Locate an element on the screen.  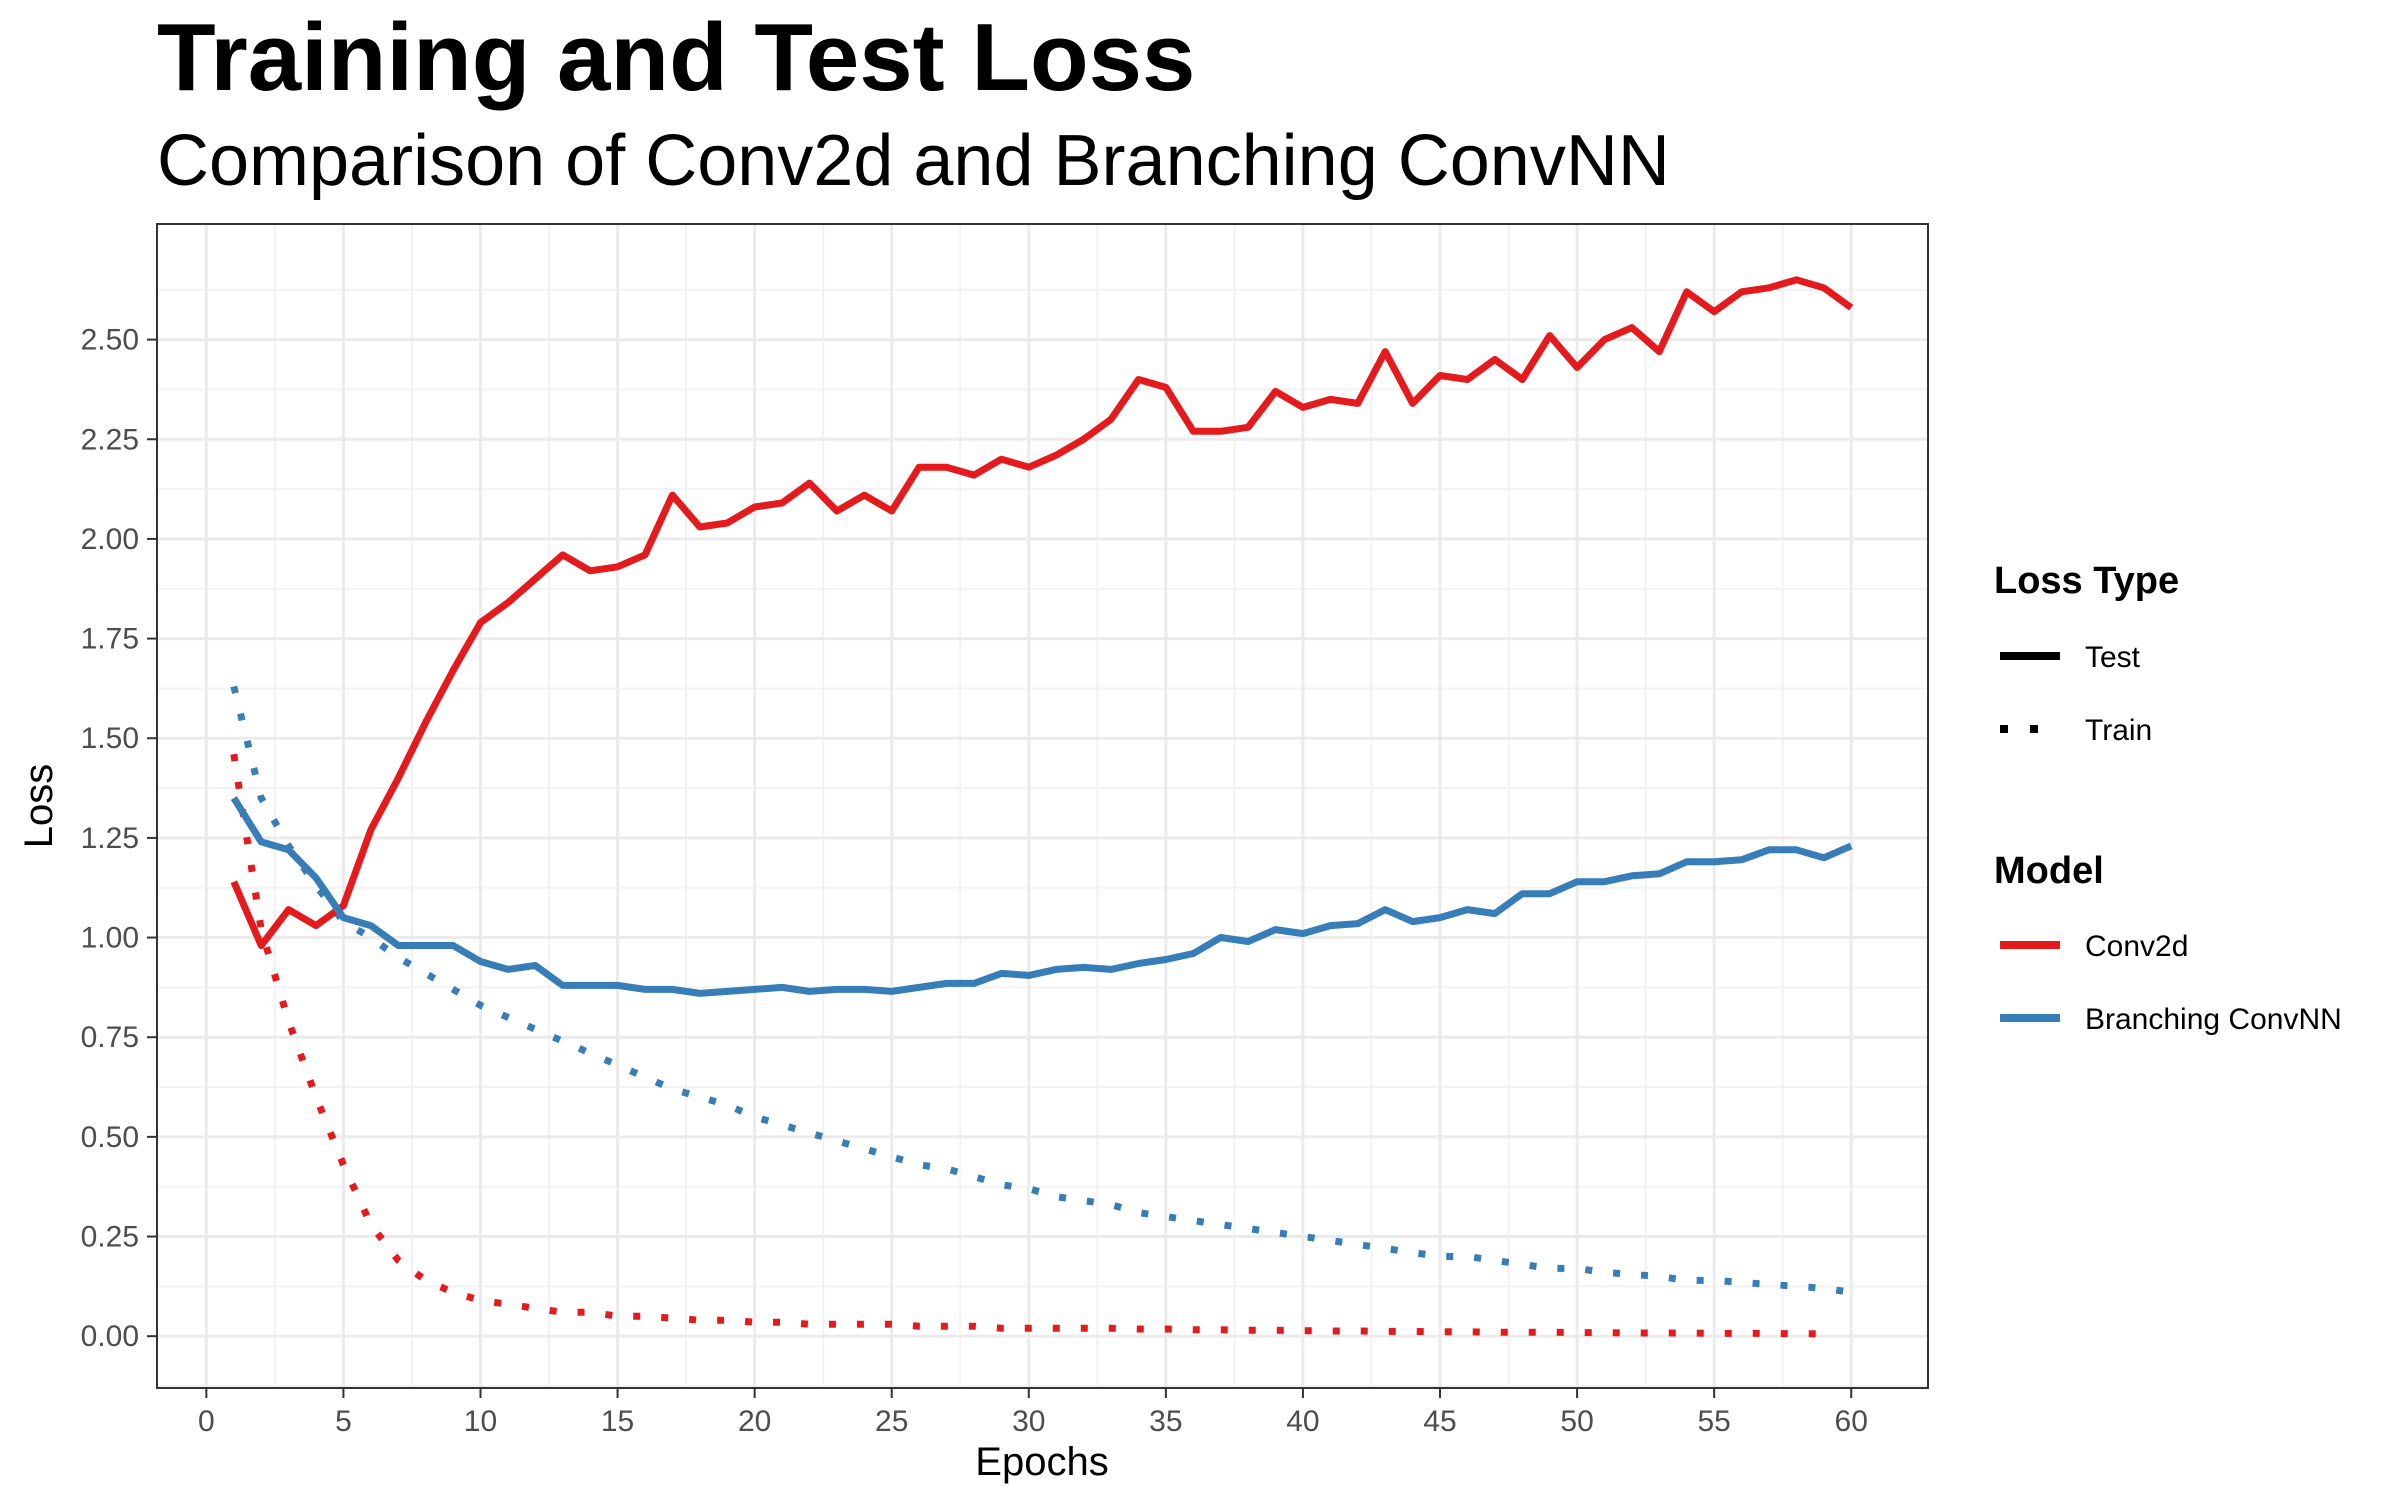
x-axis-label: Epochs is located at coordinates (1041, 1462).